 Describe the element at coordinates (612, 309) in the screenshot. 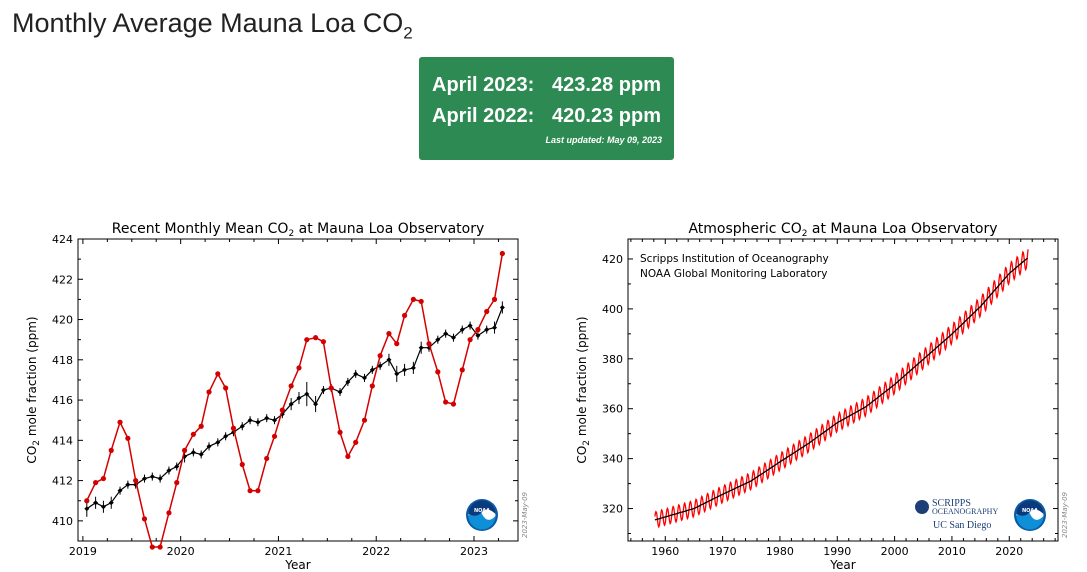

I see `y-tick-label: 400` at that location.